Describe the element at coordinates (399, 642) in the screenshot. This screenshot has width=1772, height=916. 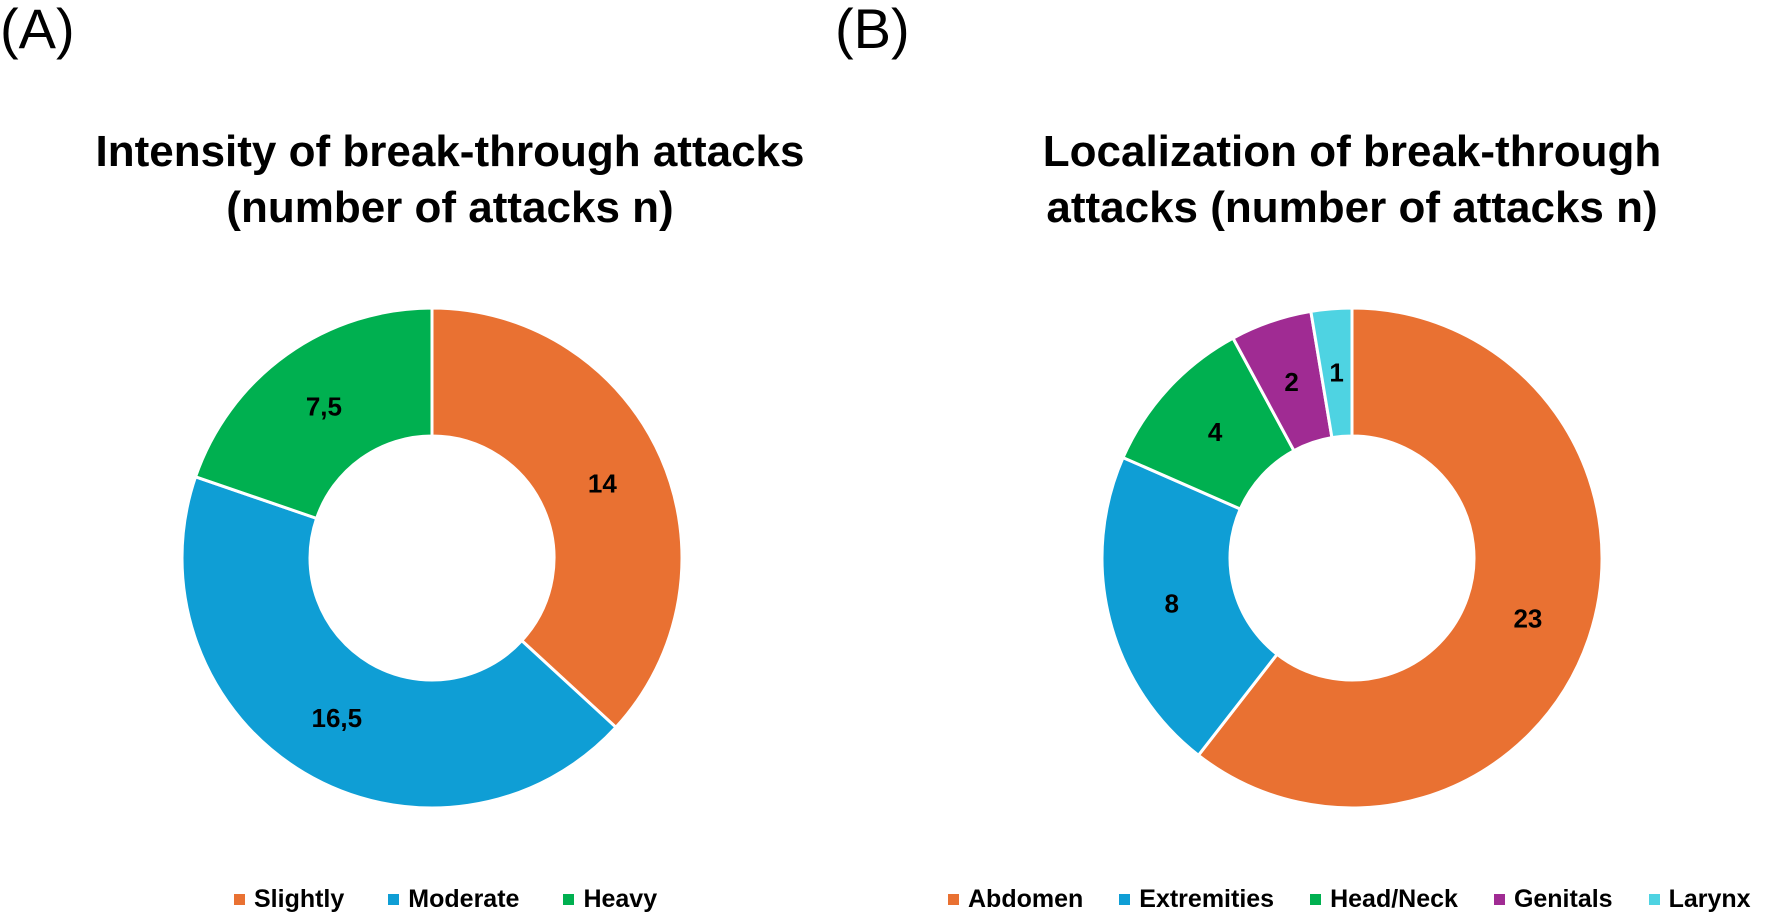
I see `slice-moderate` at that location.